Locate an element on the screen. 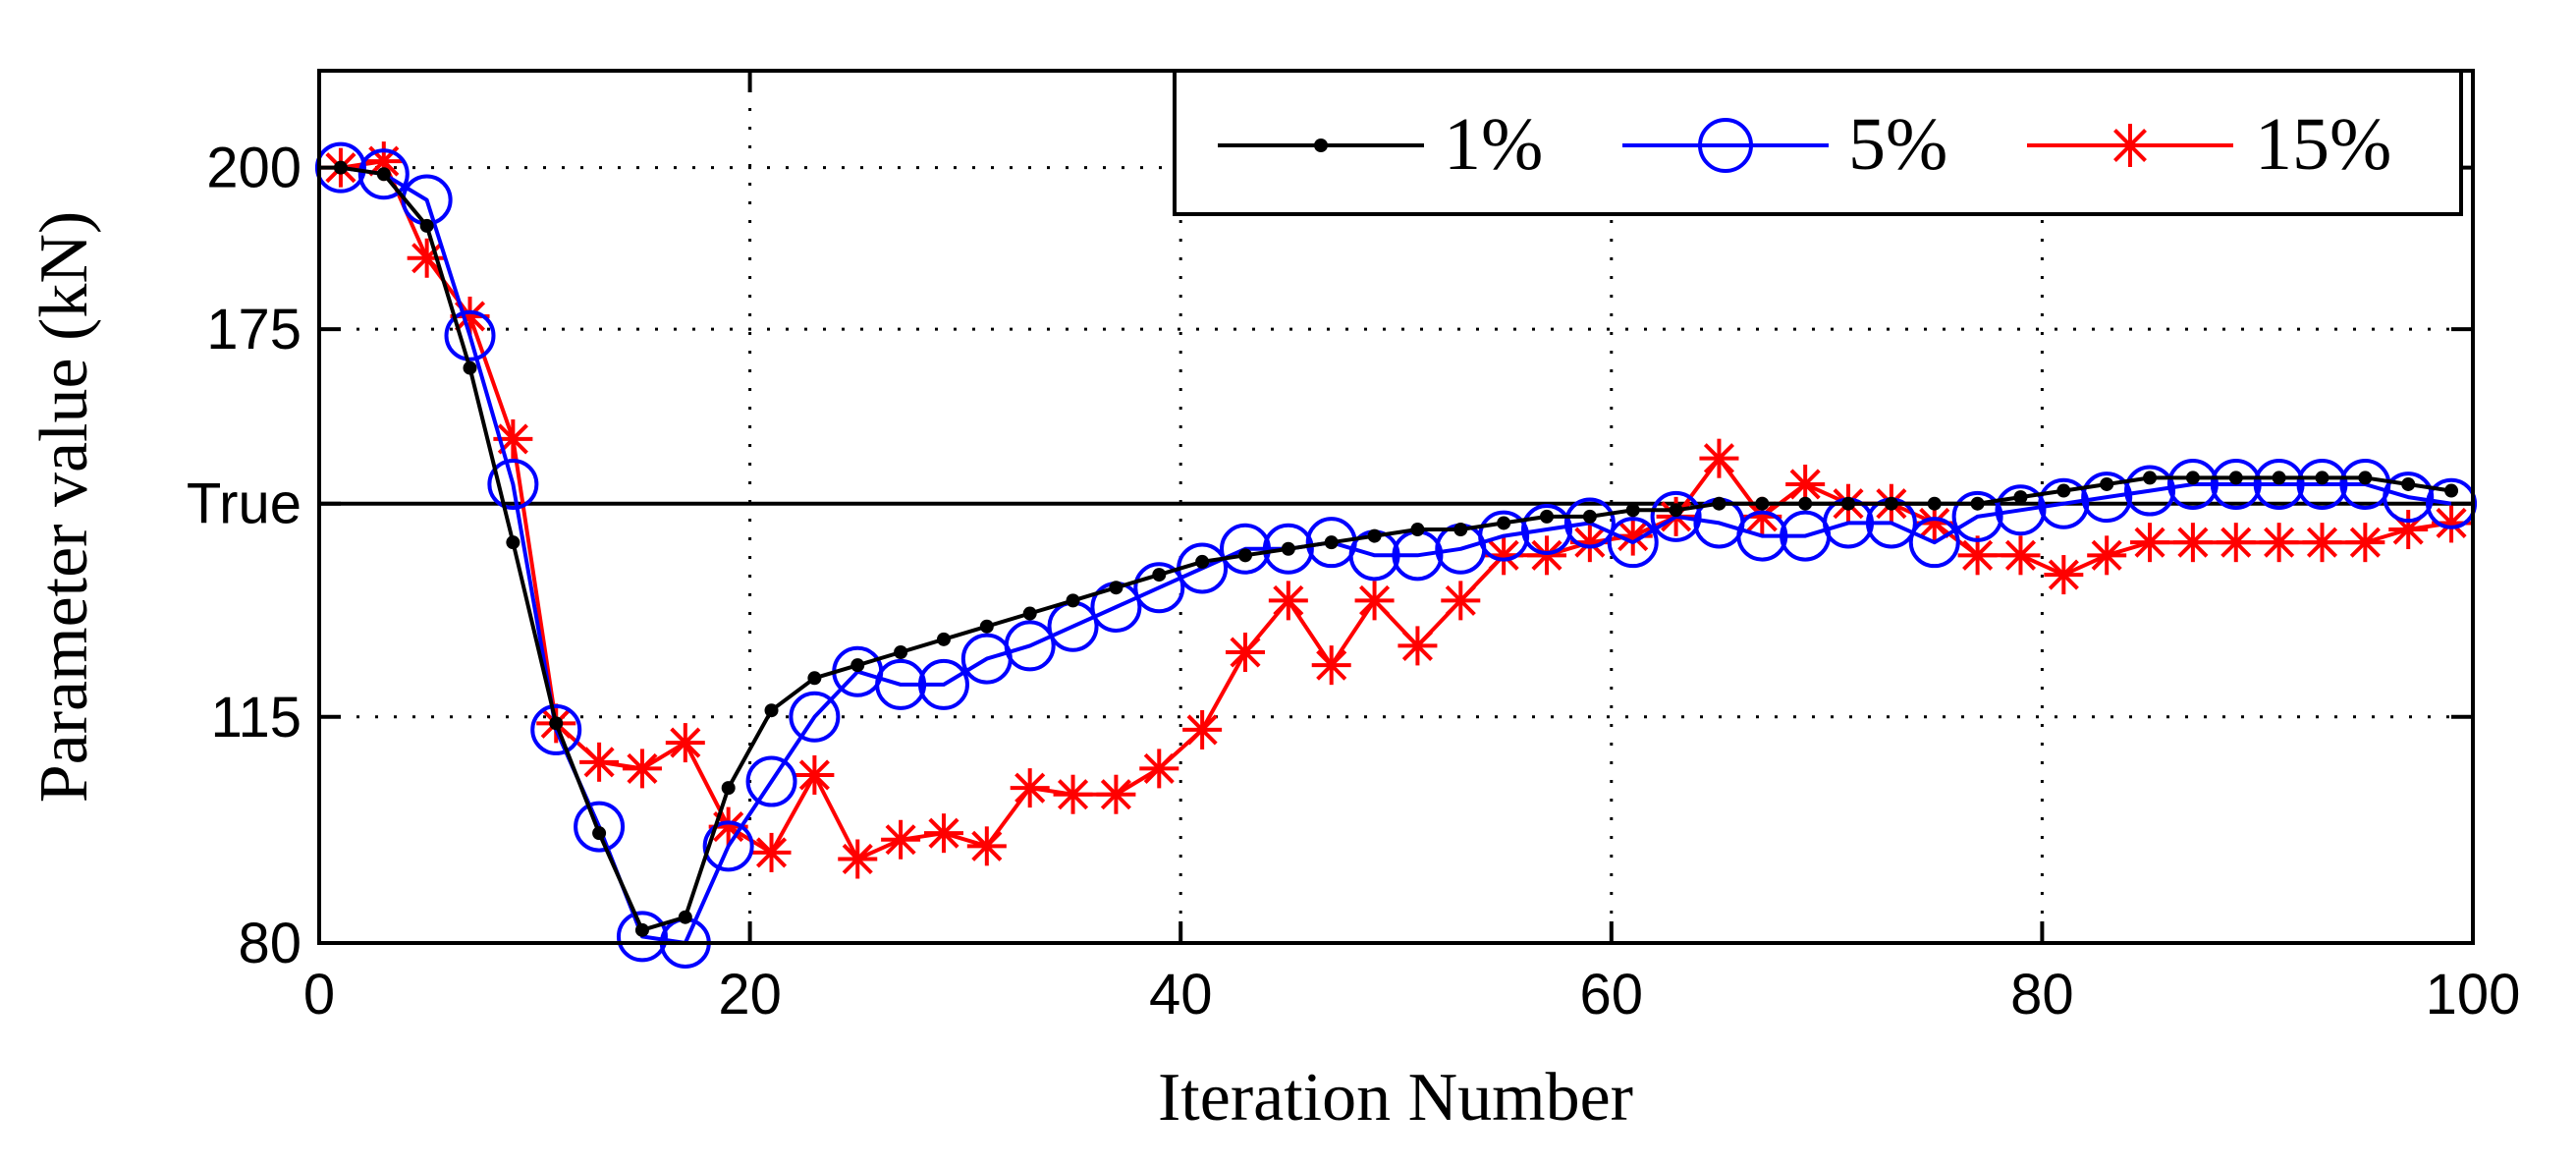 This screenshot has width=2576, height=1166. x-tick-label: 0 is located at coordinates (319, 995).